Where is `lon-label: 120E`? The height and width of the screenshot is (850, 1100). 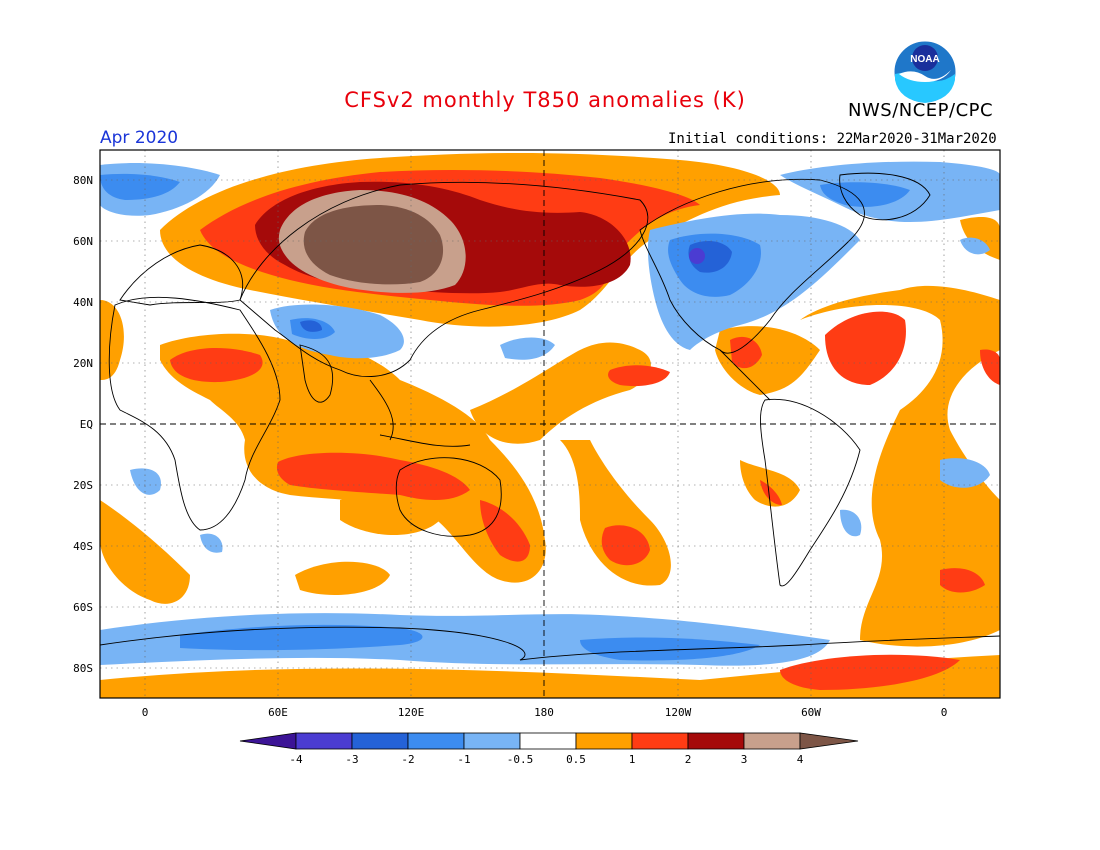 lon-label: 120E is located at coordinates (411, 712).